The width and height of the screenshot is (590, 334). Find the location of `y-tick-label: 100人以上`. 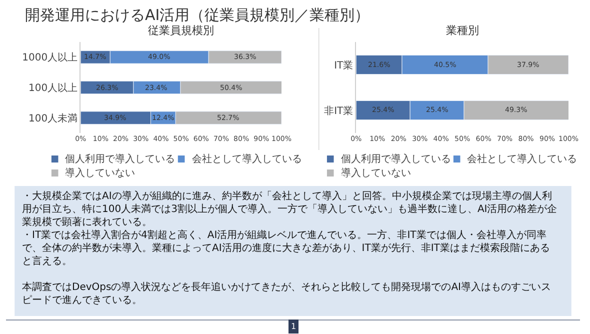

y-tick-label: 100人以上 is located at coordinates (53, 88).